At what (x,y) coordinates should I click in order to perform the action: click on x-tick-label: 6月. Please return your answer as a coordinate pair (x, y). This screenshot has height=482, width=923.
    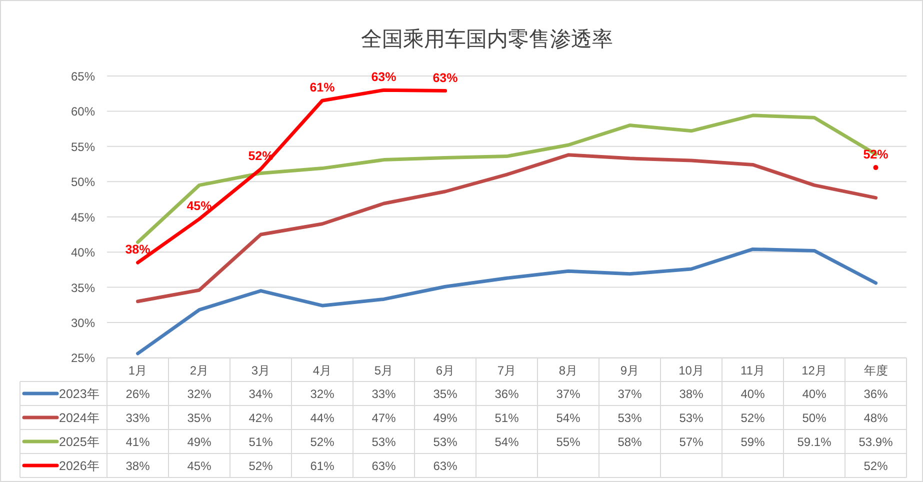
    Looking at the image, I should click on (445, 371).